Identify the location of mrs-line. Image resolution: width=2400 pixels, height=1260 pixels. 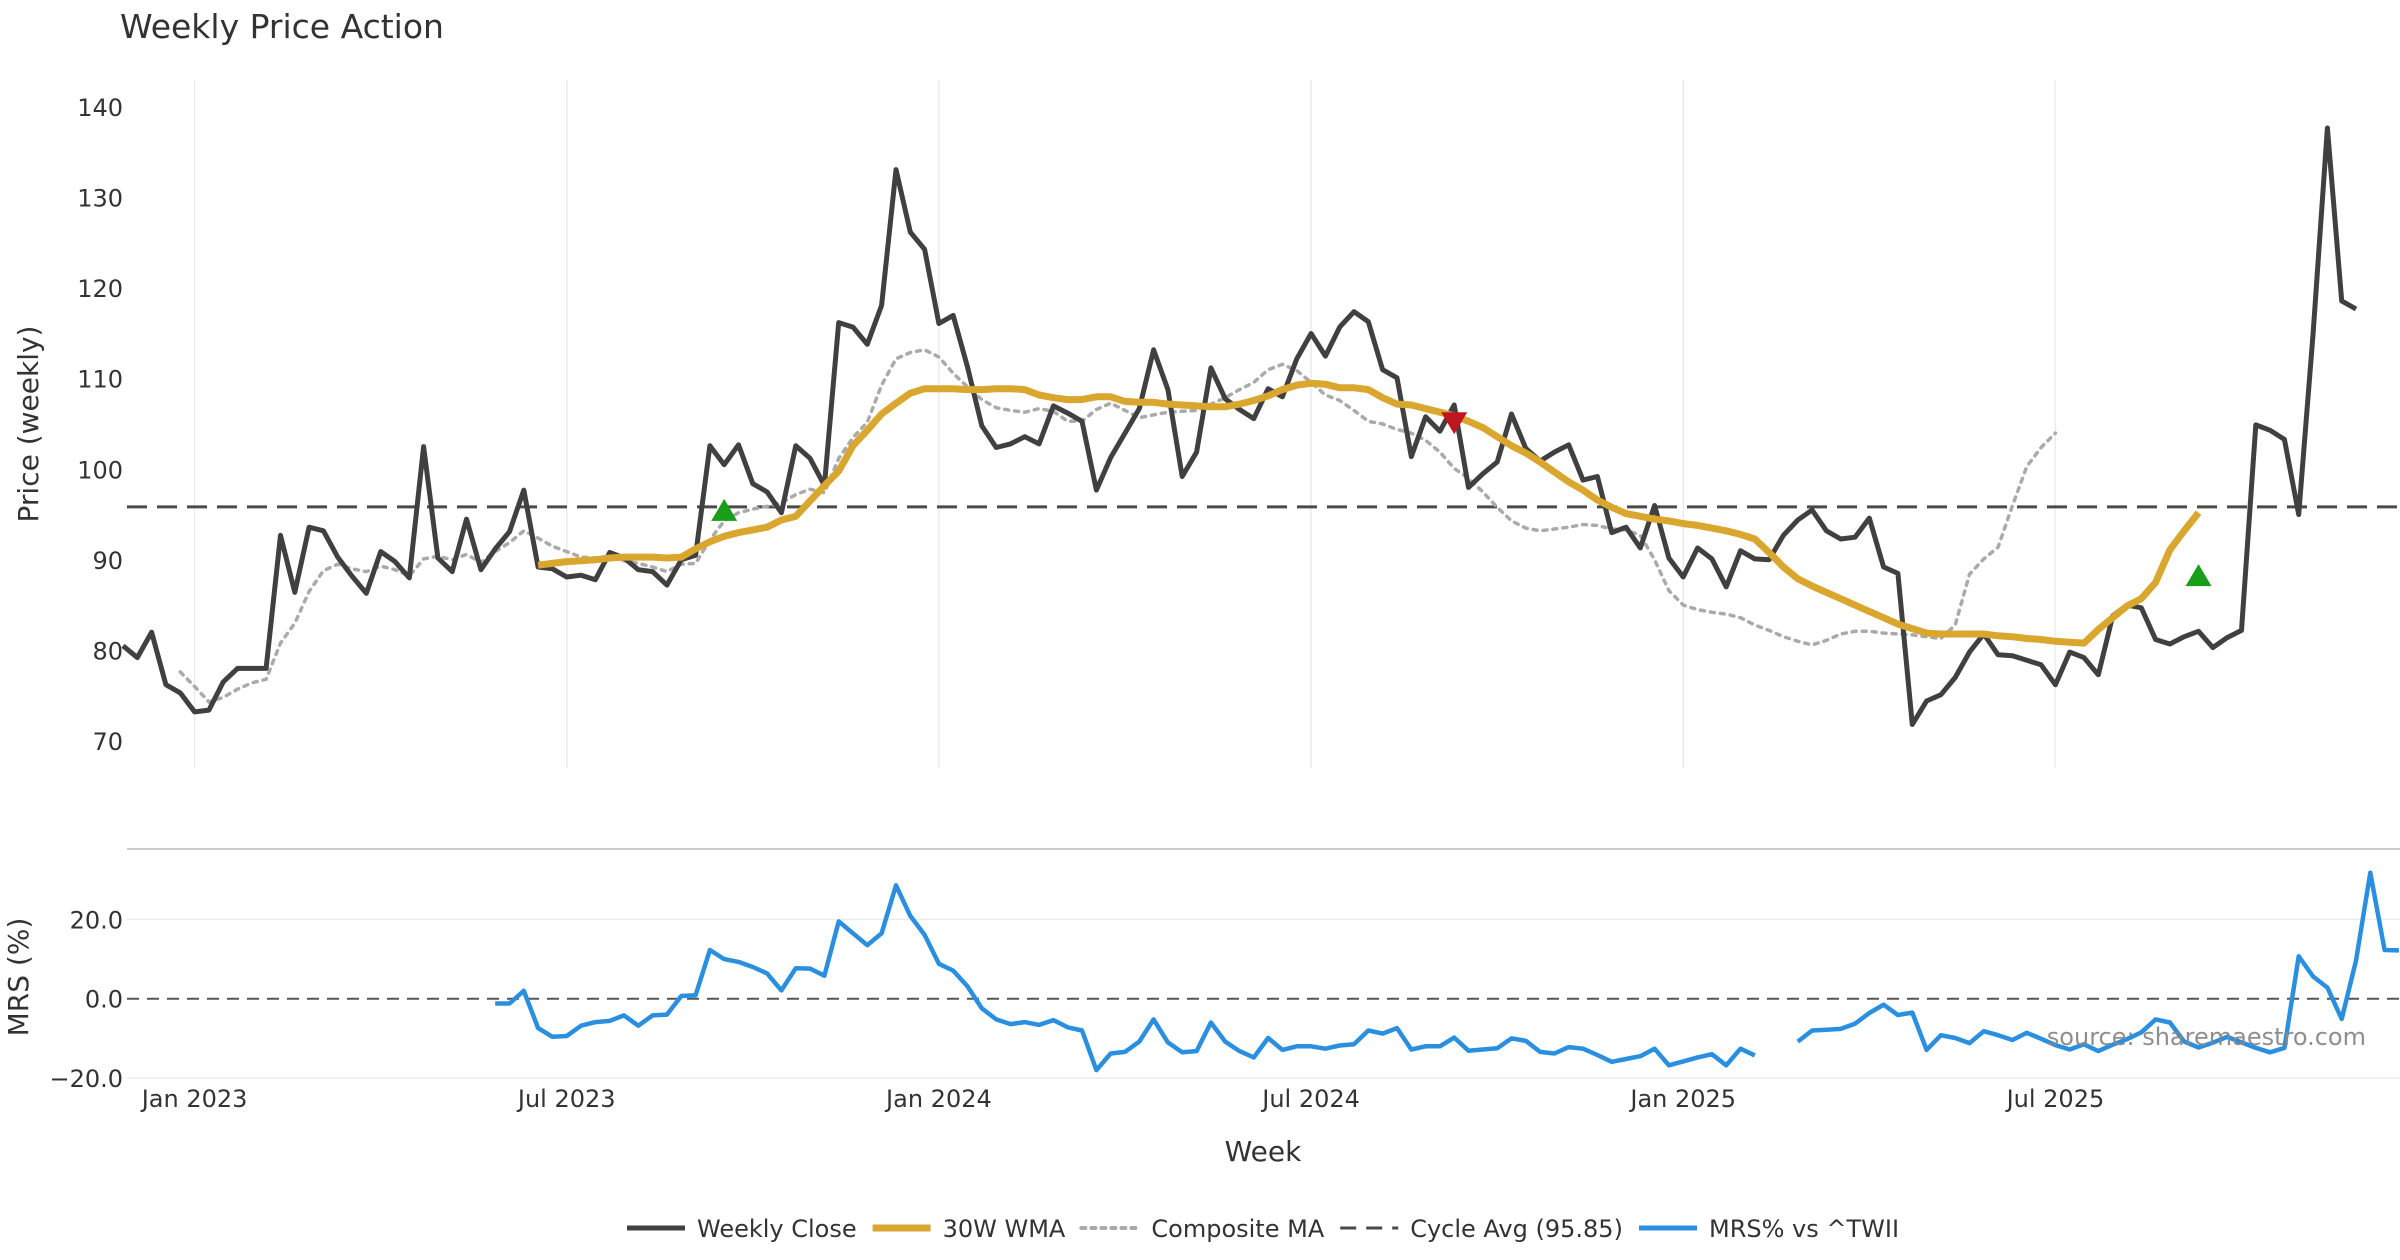
(1447, 971).